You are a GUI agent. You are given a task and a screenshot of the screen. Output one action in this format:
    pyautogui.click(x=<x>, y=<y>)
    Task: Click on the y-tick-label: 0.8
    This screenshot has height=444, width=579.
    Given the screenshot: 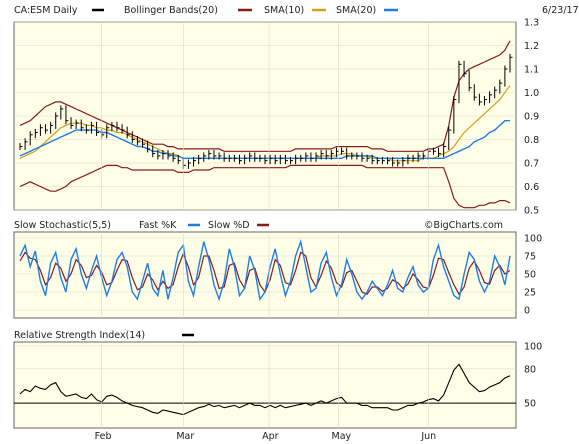 What is the action you would take?
    pyautogui.click(x=531, y=140)
    